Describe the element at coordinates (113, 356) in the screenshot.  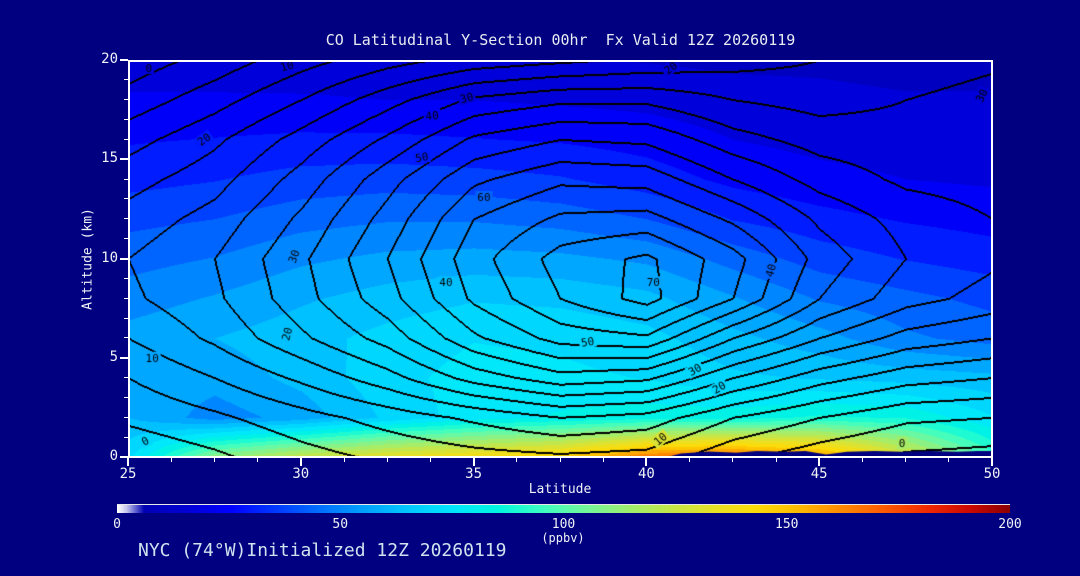
I see `y-tick-label: 5` at that location.